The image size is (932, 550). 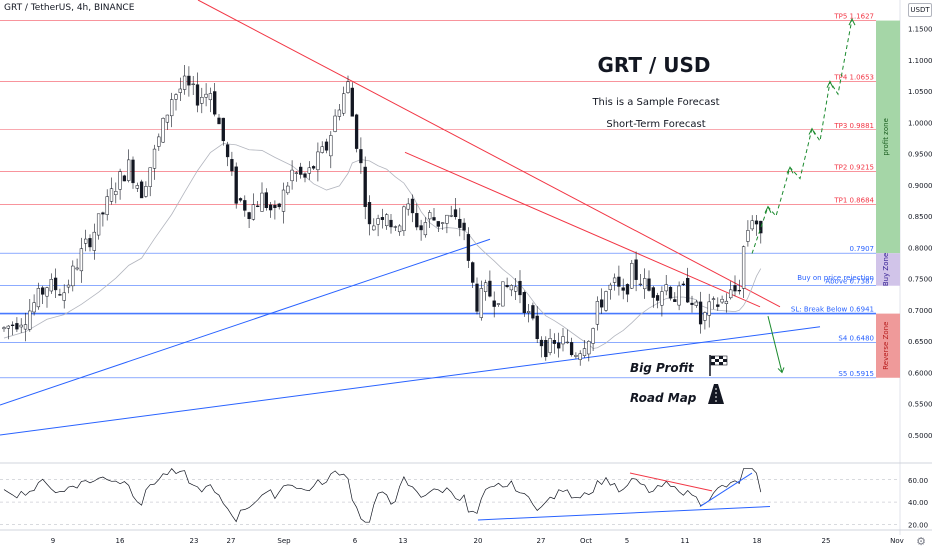 What do you see at coordinates (541, 541) in the screenshot?
I see `x-tick-label-8: 27` at bounding box center [541, 541].